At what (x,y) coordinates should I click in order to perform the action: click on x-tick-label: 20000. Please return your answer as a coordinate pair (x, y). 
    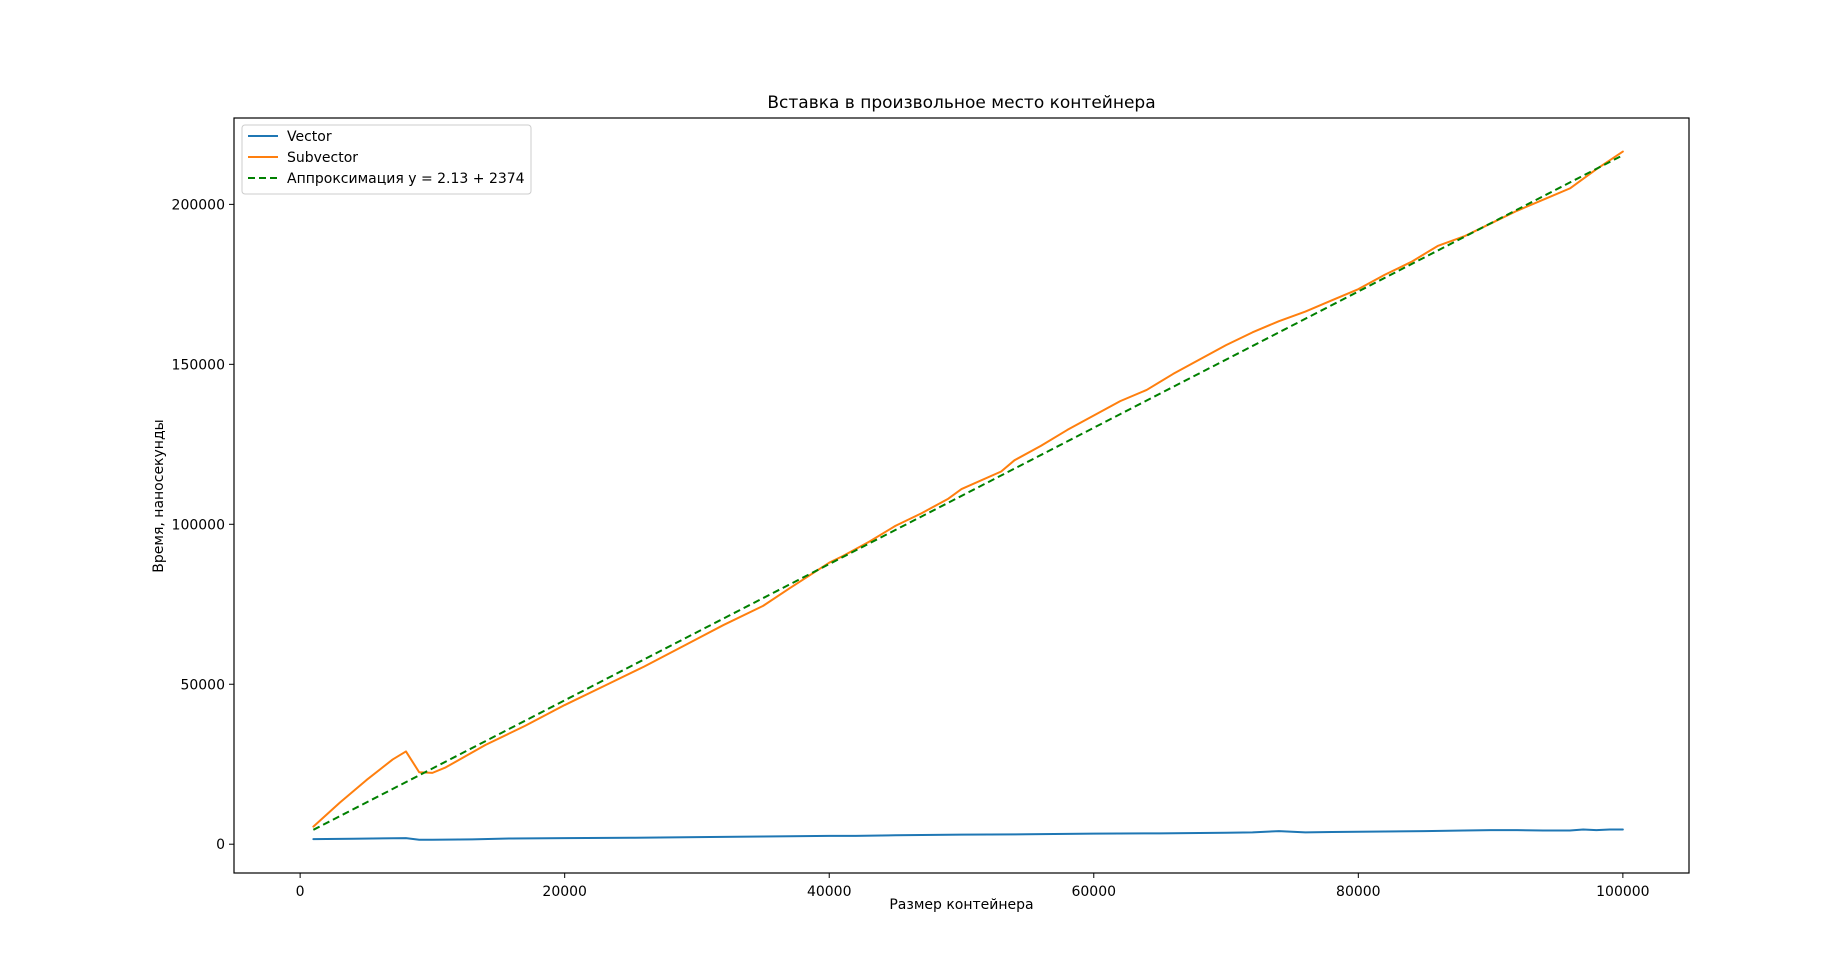
    Looking at the image, I should click on (564, 892).